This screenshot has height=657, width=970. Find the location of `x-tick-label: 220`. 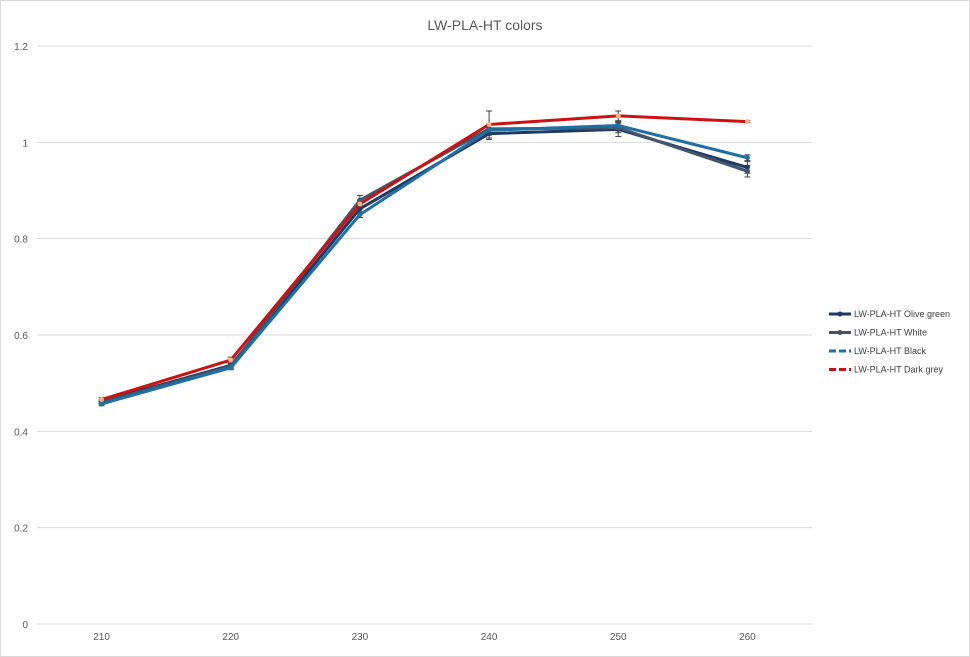

x-tick-label: 220 is located at coordinates (230, 637).